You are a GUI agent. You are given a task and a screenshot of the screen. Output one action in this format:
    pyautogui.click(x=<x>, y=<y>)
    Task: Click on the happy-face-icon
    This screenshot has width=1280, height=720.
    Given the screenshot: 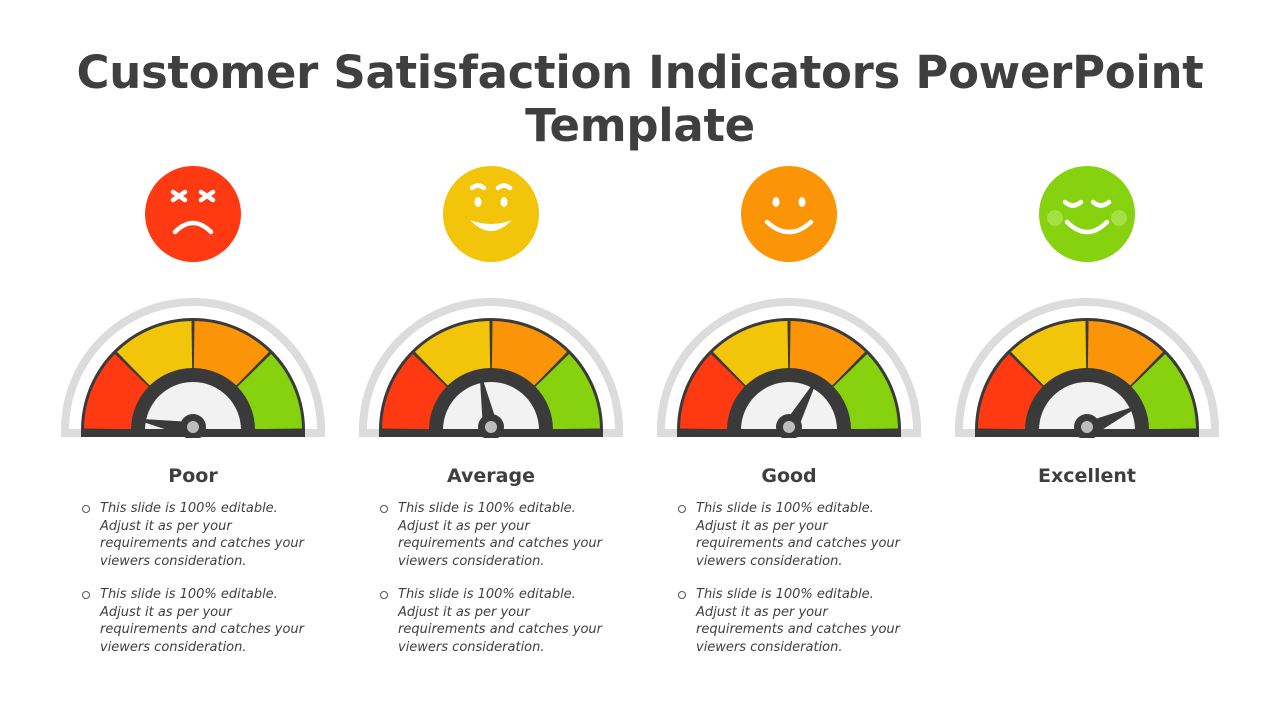 What is the action you would take?
    pyautogui.click(x=789, y=214)
    